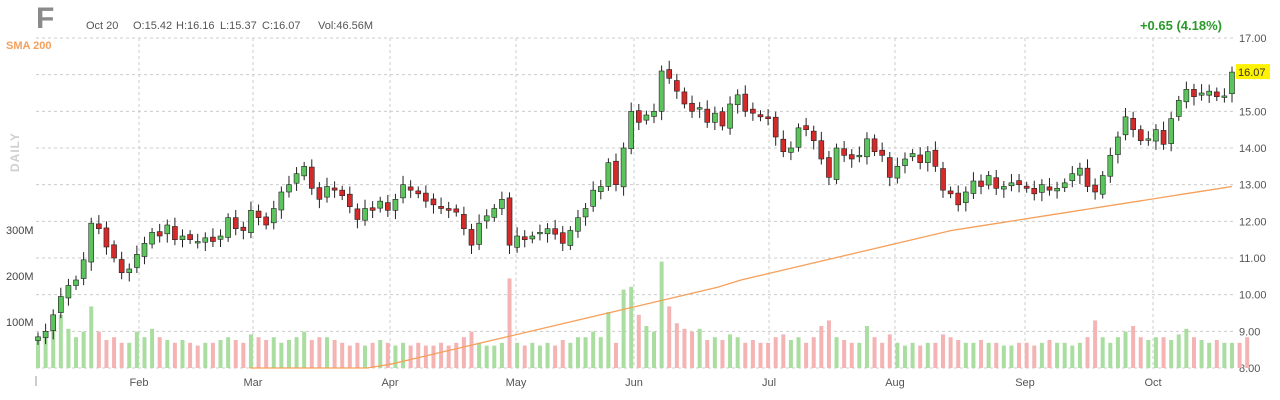 This screenshot has height=400, width=1280. I want to click on y-tick-label: 15.00, so click(1253, 112).